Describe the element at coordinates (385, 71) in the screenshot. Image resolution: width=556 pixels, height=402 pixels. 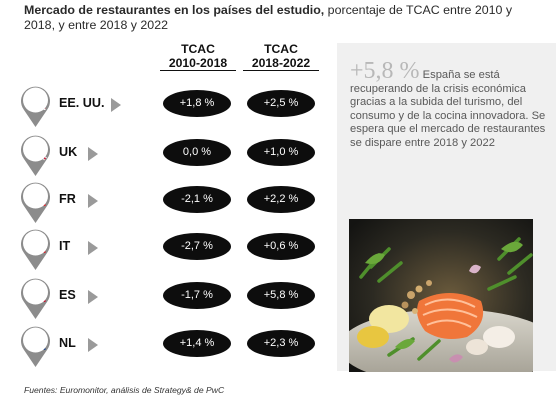
I see `highlight-value: +5,8 %` at that location.